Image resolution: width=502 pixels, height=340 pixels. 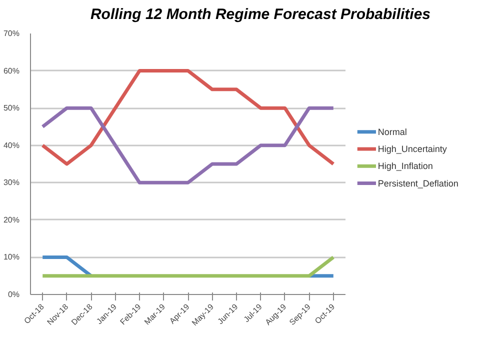 I want to click on y-tick-label: 0%, so click(x=14, y=294).